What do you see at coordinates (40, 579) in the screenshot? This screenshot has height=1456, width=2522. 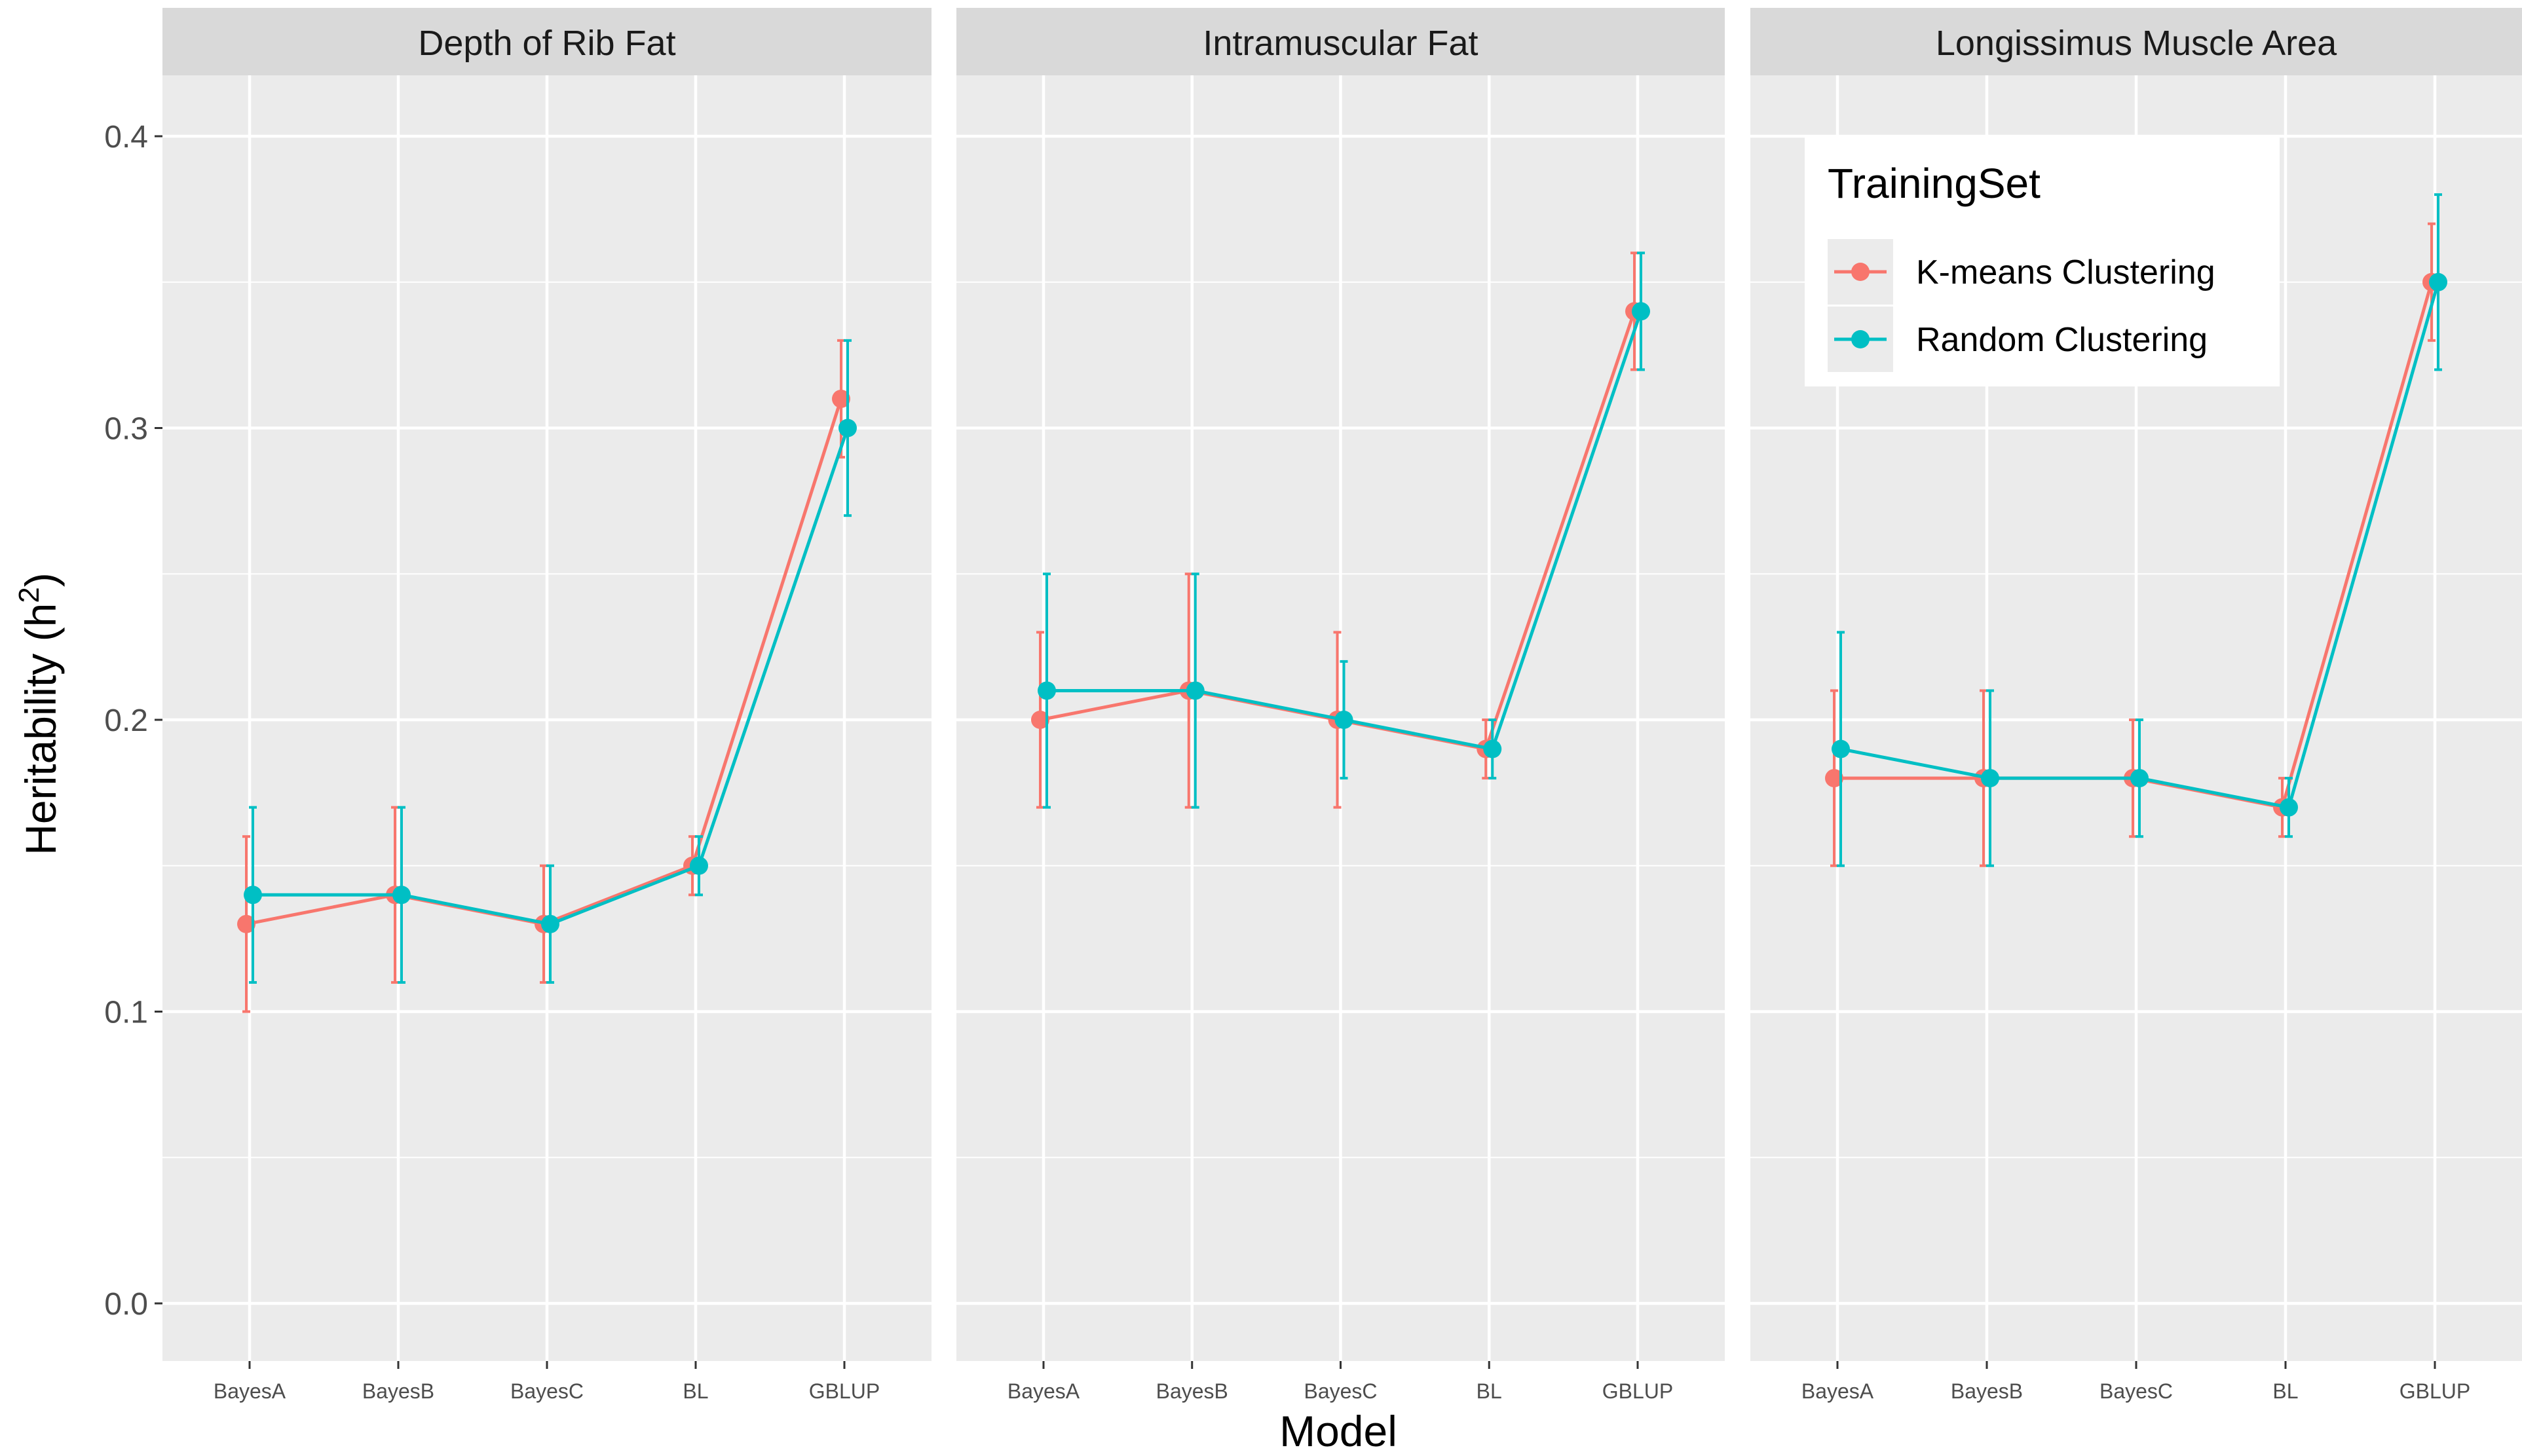 I see `y-axis-title-close: )` at bounding box center [40, 579].